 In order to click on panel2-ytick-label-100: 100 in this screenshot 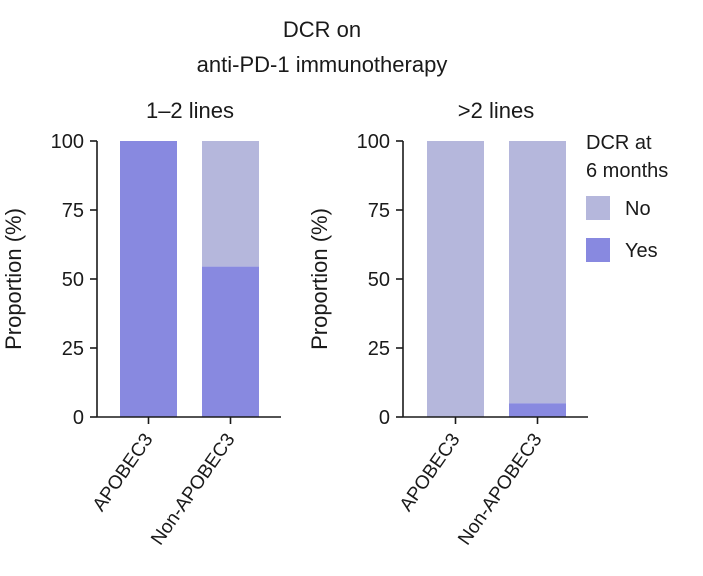, I will do `click(373, 142)`.